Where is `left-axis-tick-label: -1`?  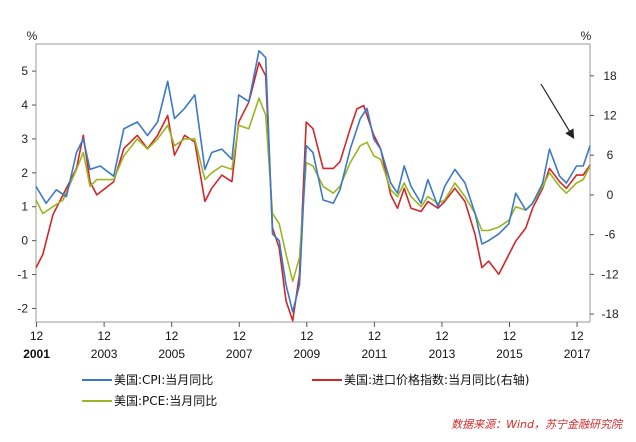
left-axis-tick-label: -1 is located at coordinates (22, 275).